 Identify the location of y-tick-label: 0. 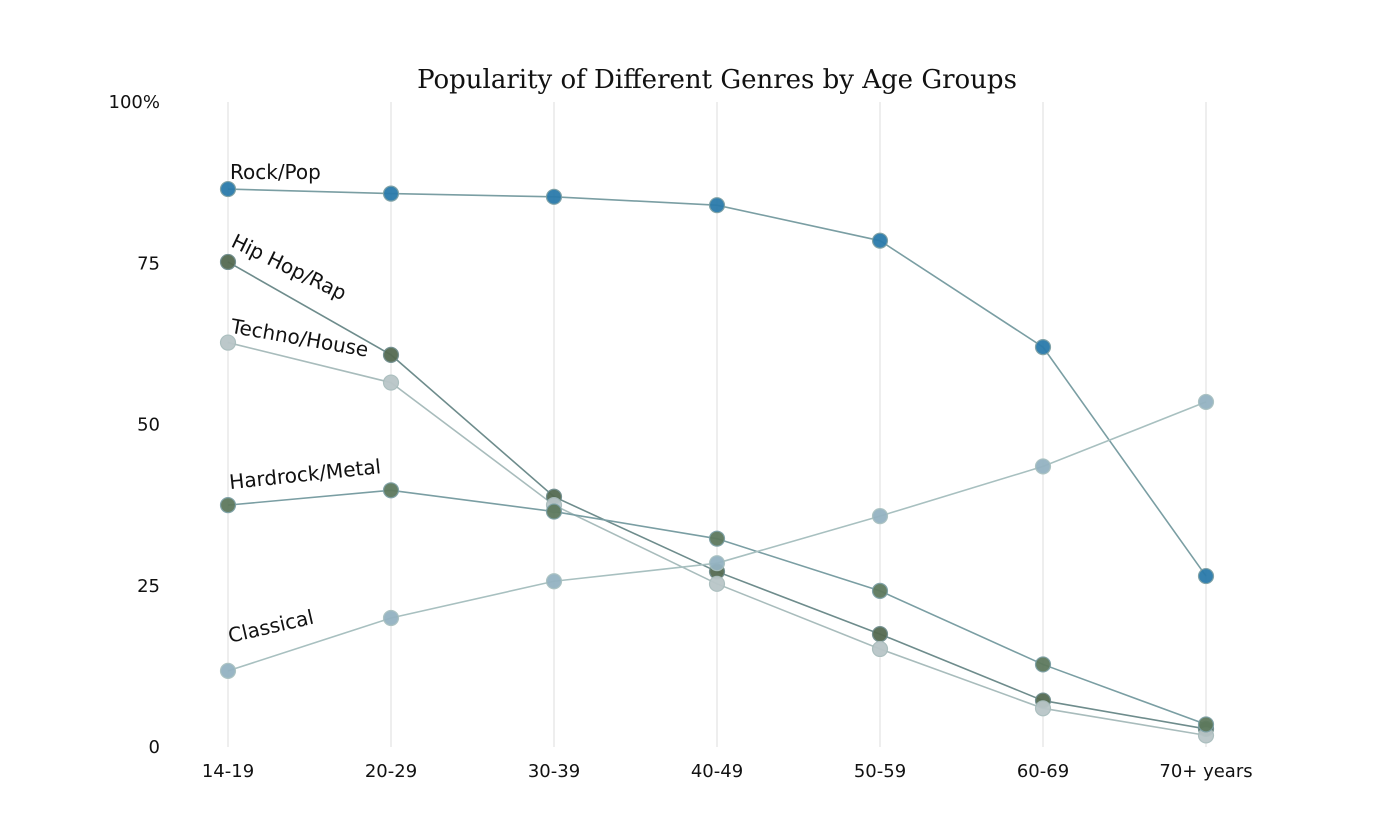
(154, 747).